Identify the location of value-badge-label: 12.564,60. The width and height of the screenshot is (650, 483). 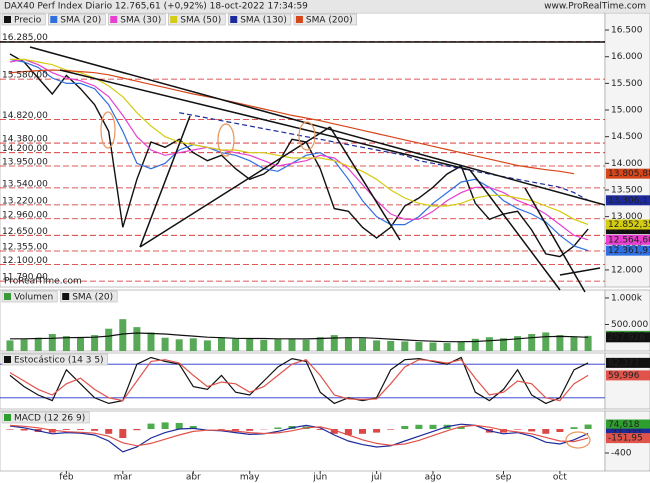
(629, 240).